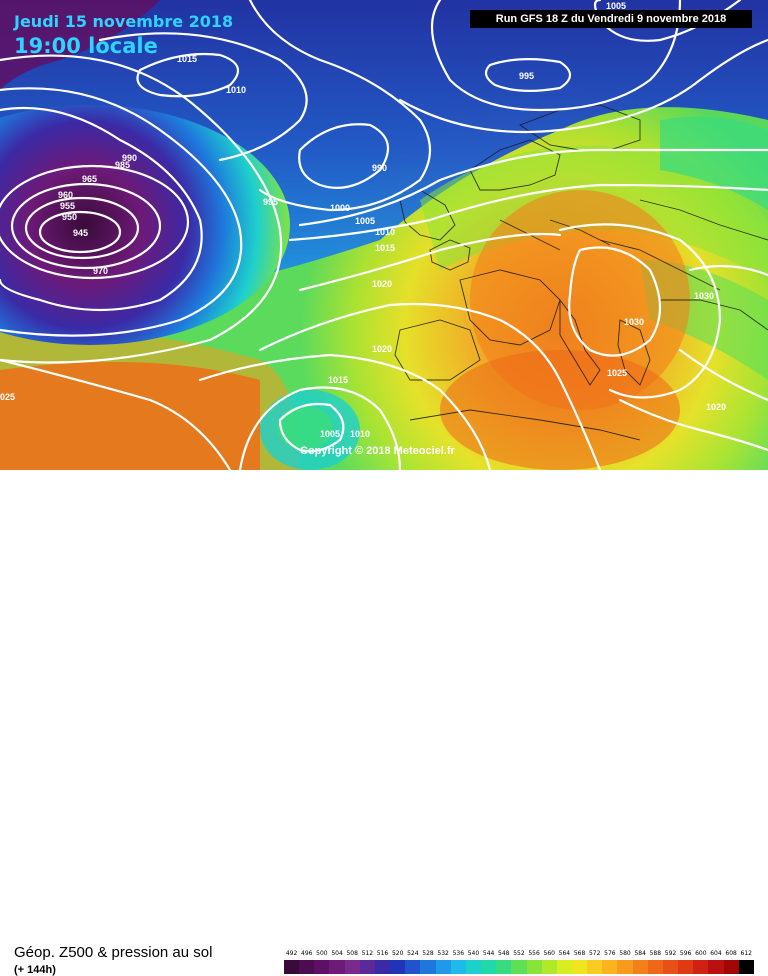 The image size is (768, 976). What do you see at coordinates (504, 953) in the screenshot?
I see `scale-tick-label: 548` at bounding box center [504, 953].